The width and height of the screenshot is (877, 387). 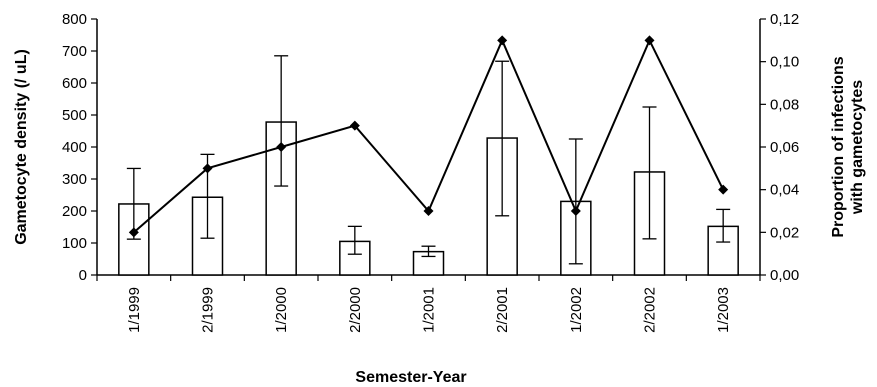 I want to click on x-axis-title: Semester-Year, so click(x=410, y=377).